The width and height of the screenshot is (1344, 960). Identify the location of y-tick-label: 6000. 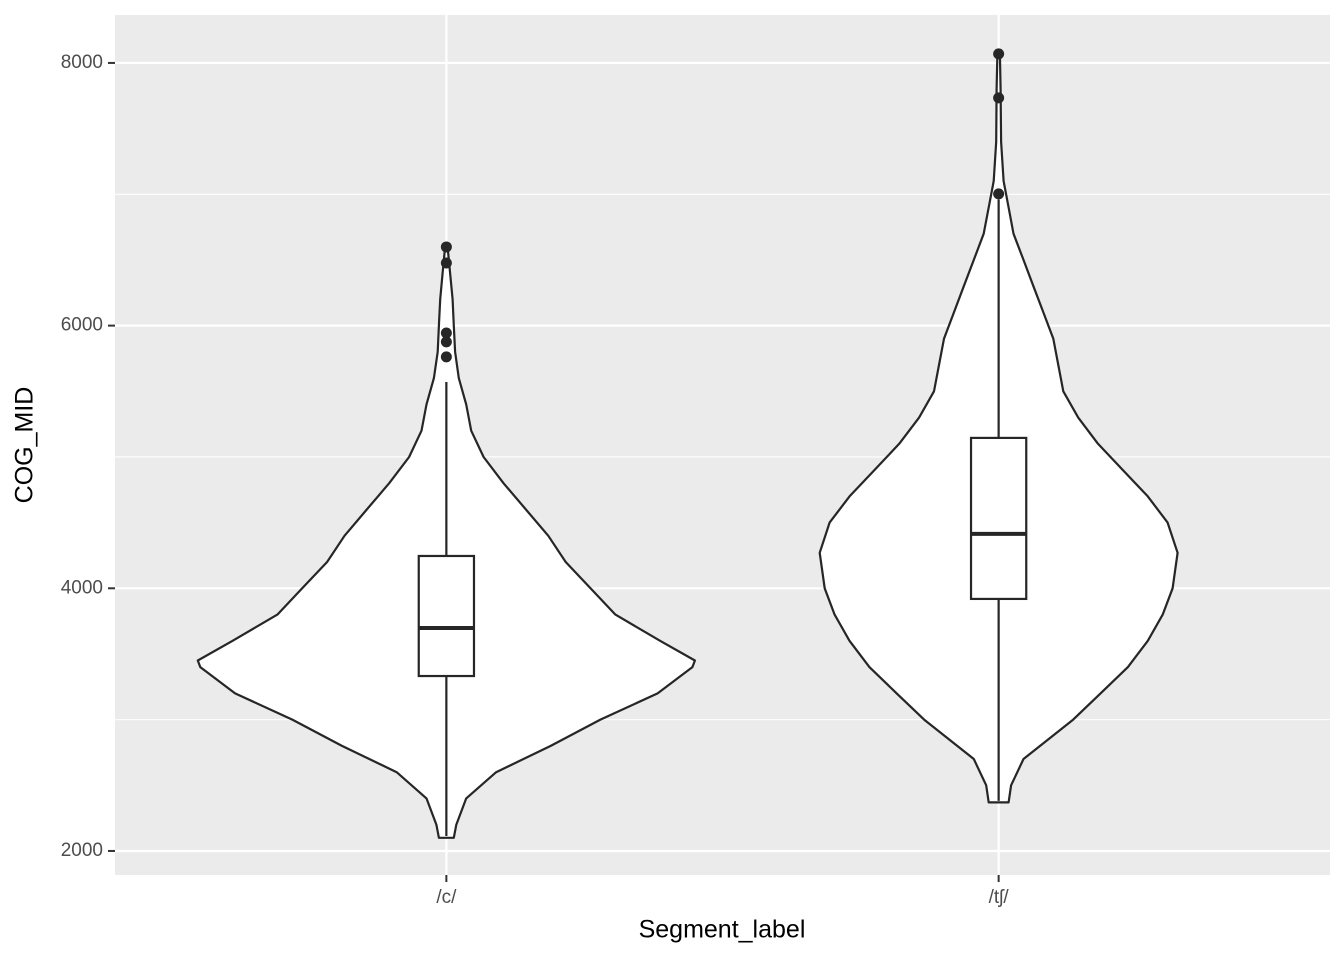
(82, 325).